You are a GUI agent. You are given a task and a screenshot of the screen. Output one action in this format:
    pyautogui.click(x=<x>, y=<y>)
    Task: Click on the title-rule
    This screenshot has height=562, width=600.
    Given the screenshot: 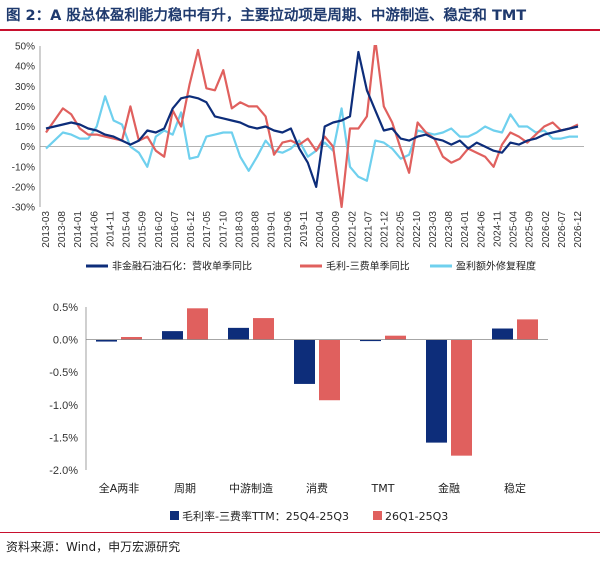 What is the action you would take?
    pyautogui.click(x=300, y=30)
    